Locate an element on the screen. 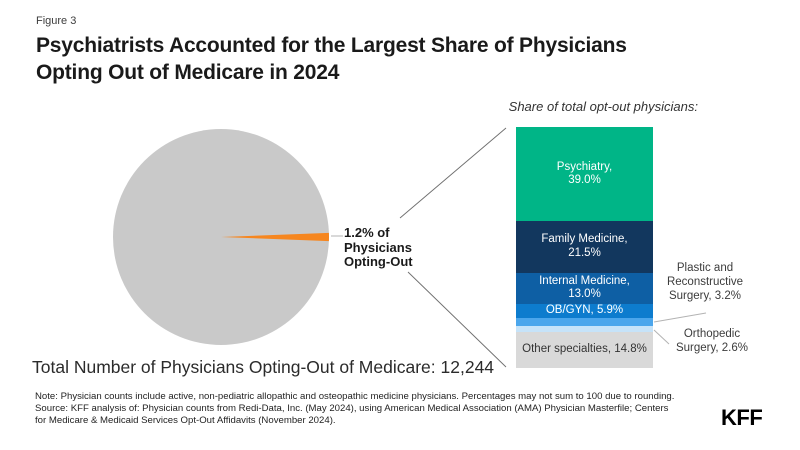 The width and height of the screenshot is (800, 450). bar-segment-psychiatry: Psychiatry, 39.0% is located at coordinates (584, 174).